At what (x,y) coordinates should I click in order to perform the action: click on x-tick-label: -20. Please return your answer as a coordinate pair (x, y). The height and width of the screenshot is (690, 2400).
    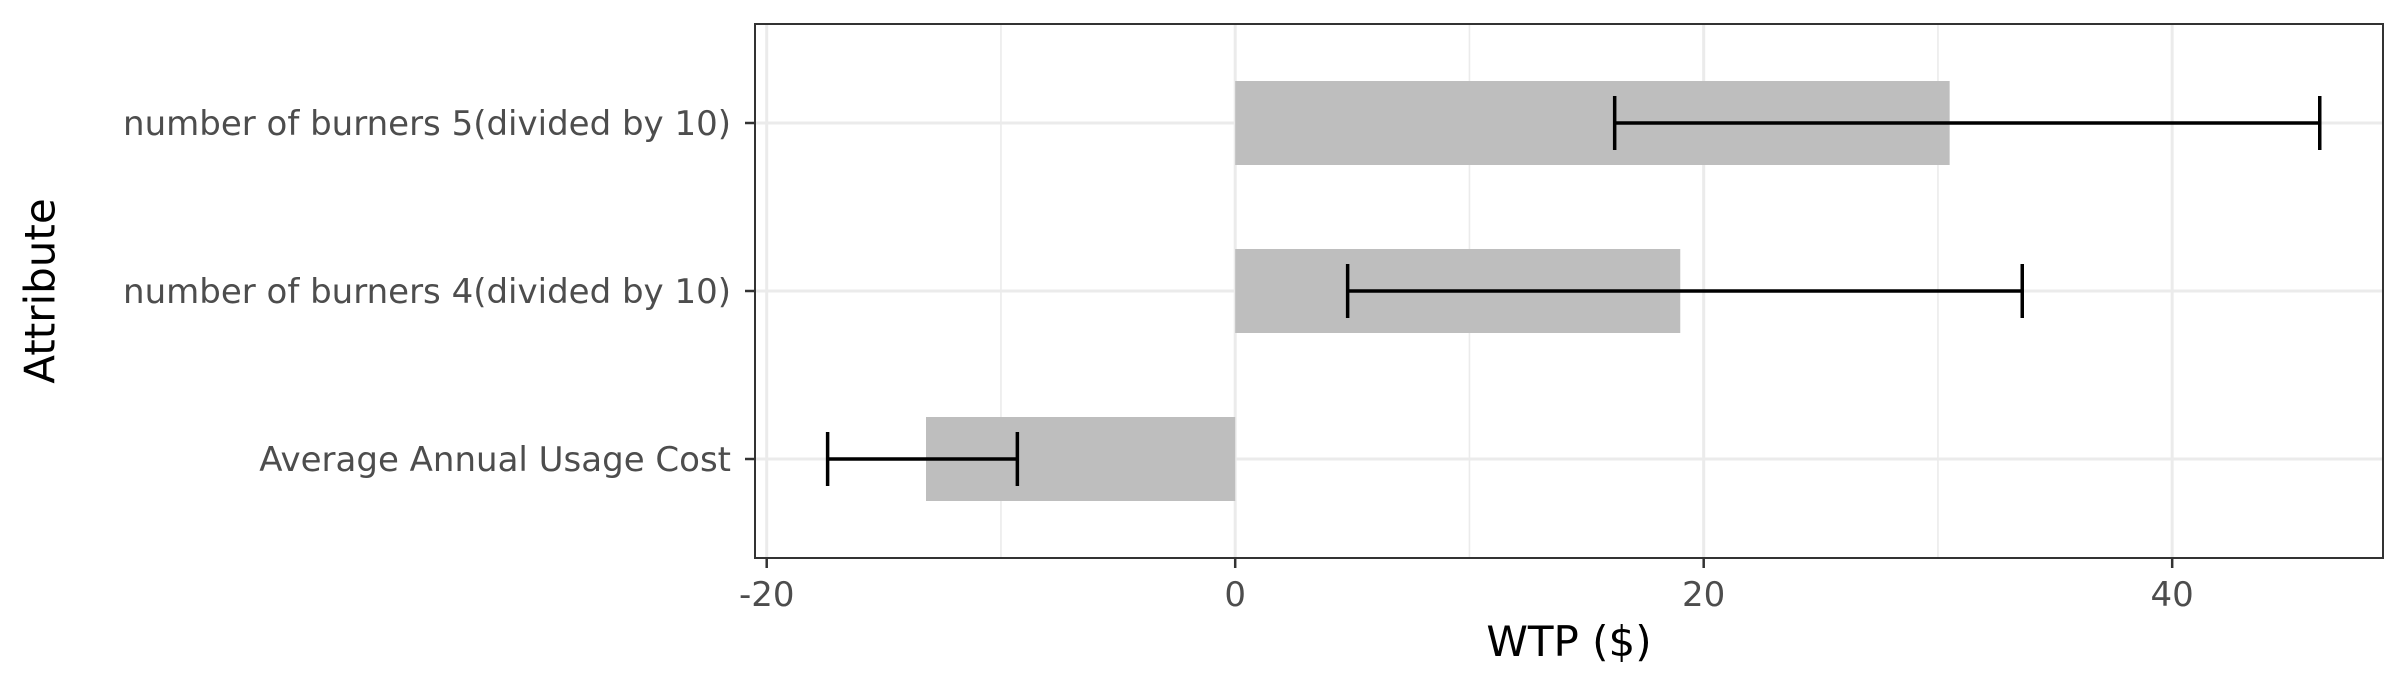
    Looking at the image, I should click on (767, 595).